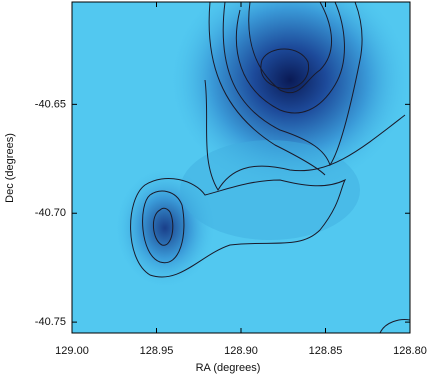  What do you see at coordinates (228, 368) in the screenshot?
I see `x-axis-label: RA (degrees)` at bounding box center [228, 368].